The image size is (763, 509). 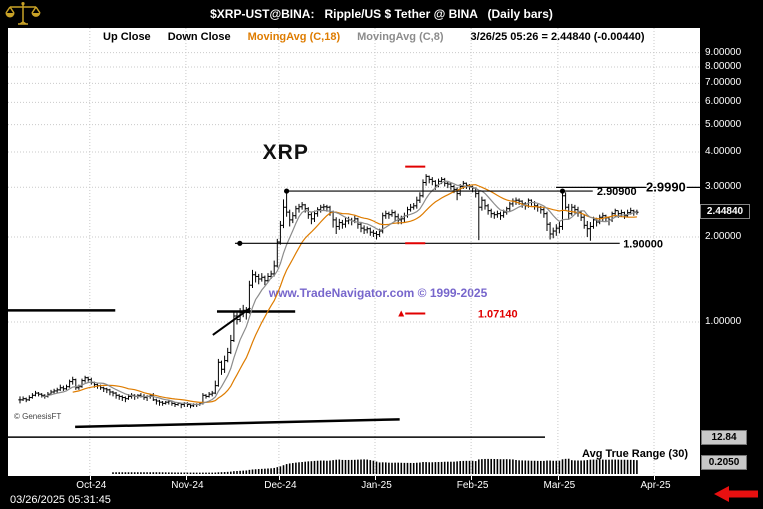 I want to click on genesis-copyright: © GenesisFT, so click(x=38, y=416).